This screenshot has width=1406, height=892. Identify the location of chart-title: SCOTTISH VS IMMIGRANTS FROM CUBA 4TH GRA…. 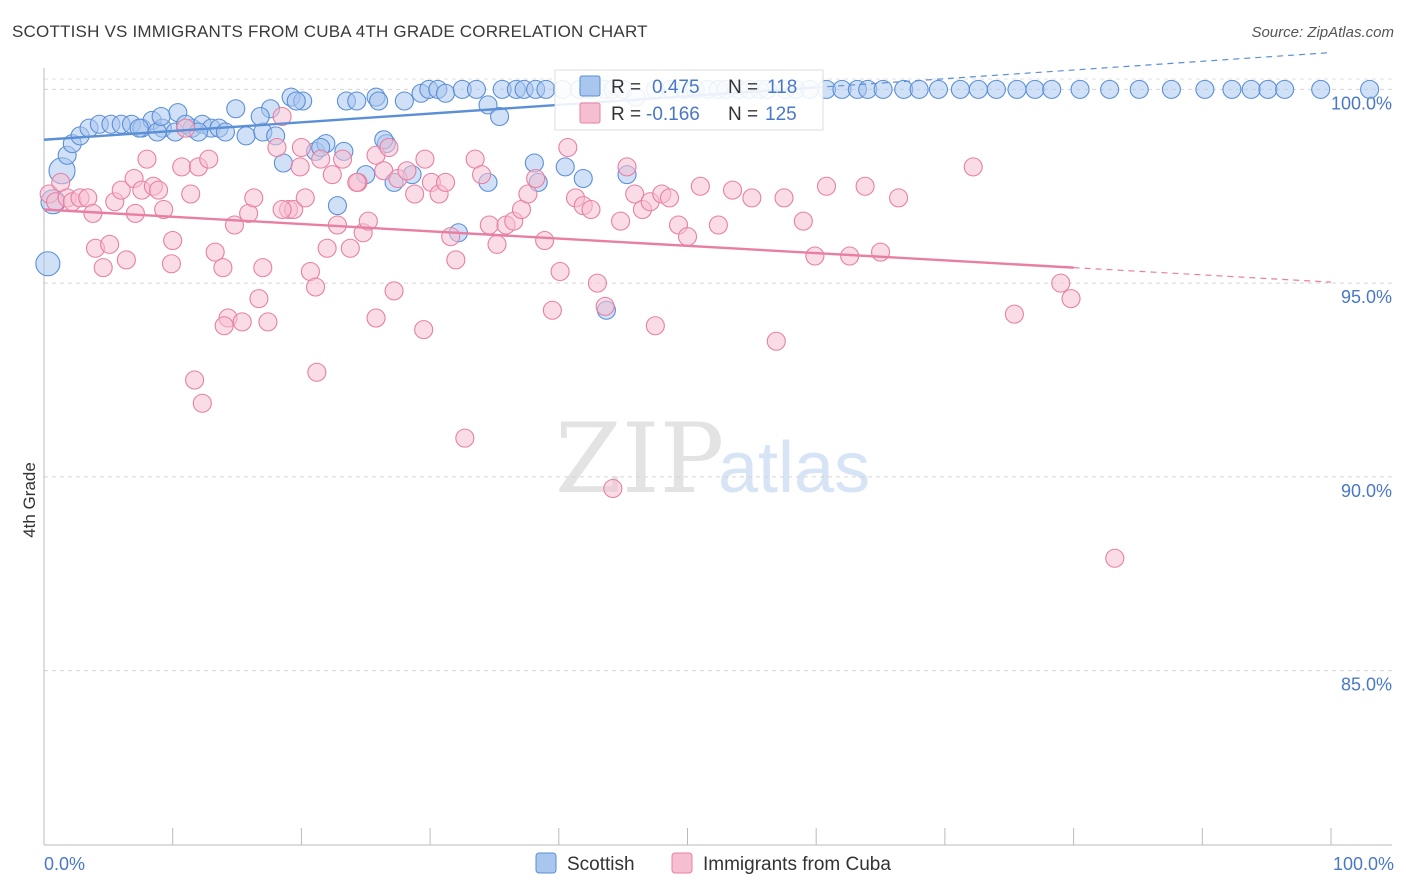
(330, 31).